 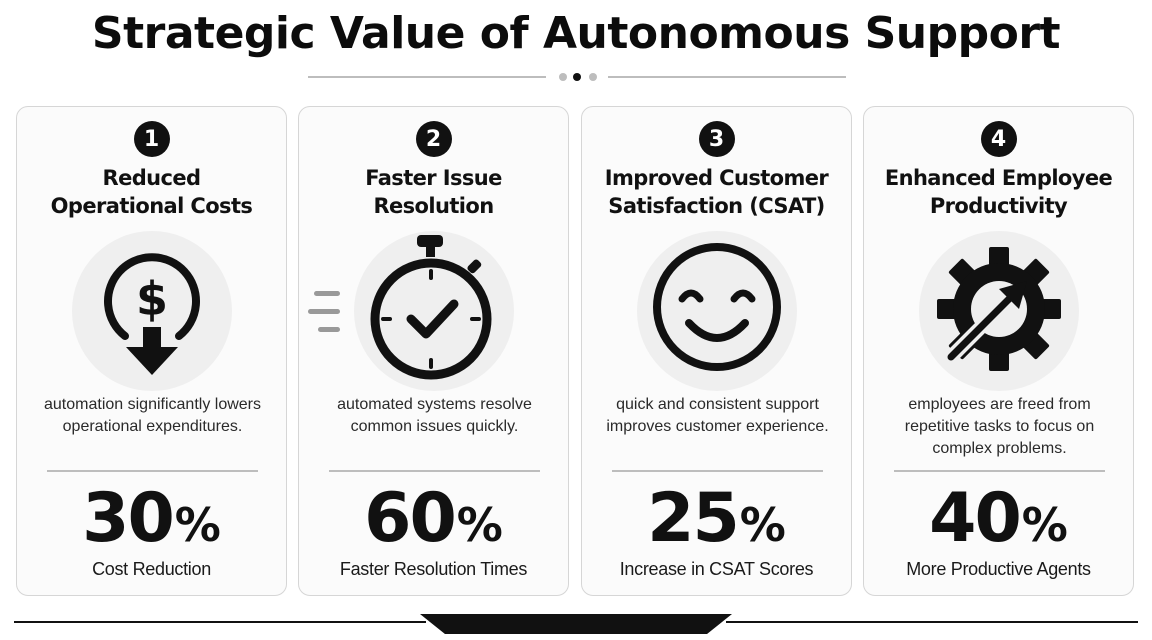 I want to click on stat-label: Faster Resolution Times, so click(x=433, y=569).